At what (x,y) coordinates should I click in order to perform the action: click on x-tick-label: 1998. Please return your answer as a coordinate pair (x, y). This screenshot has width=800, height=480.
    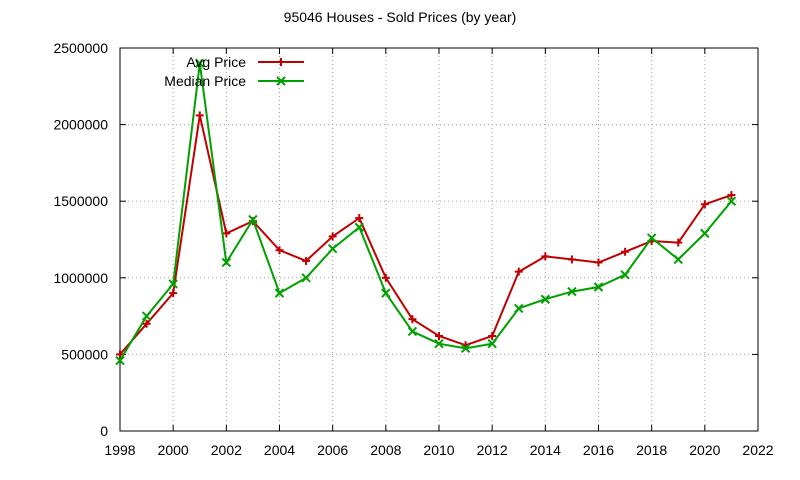
    Looking at the image, I should click on (119, 450).